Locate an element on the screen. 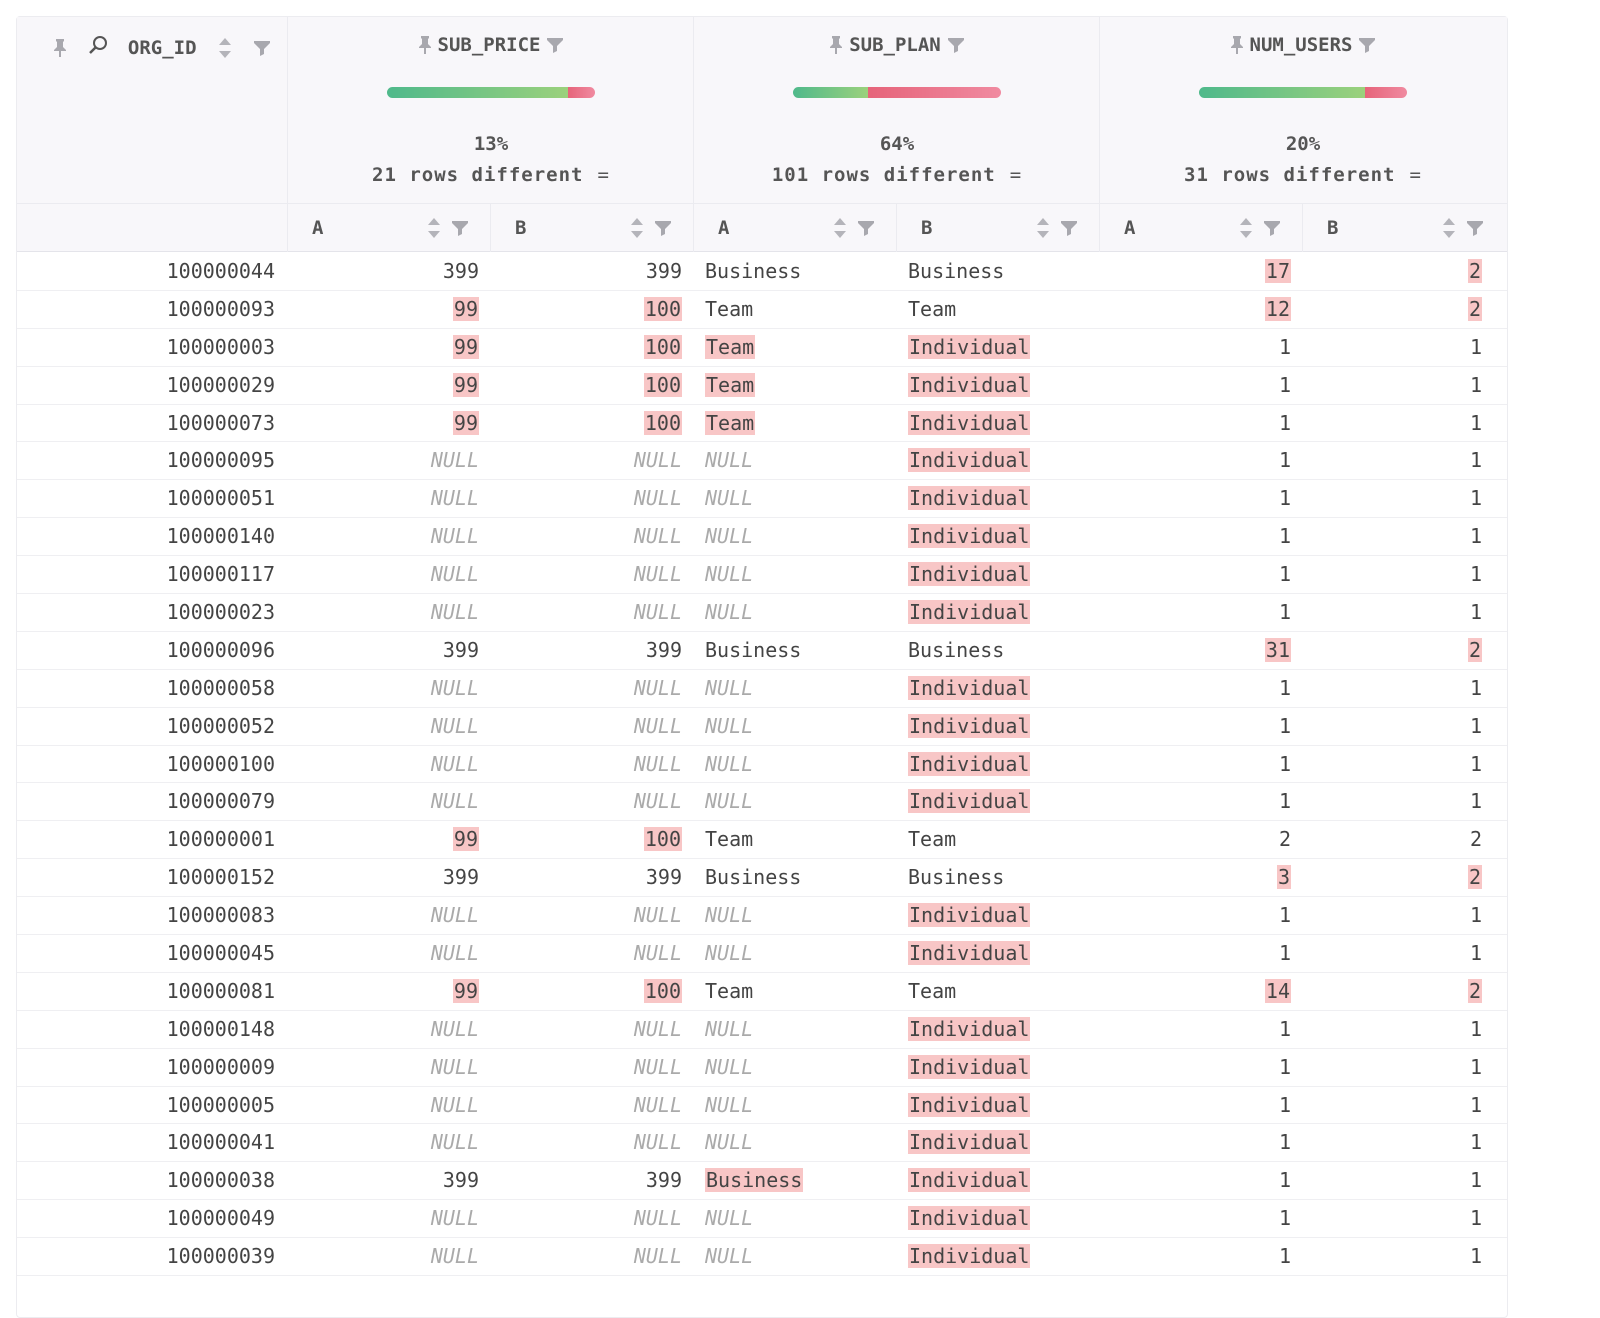 This screenshot has height=1318, width=1600. num-users-b-cell: 2 is located at coordinates (1392, 877).